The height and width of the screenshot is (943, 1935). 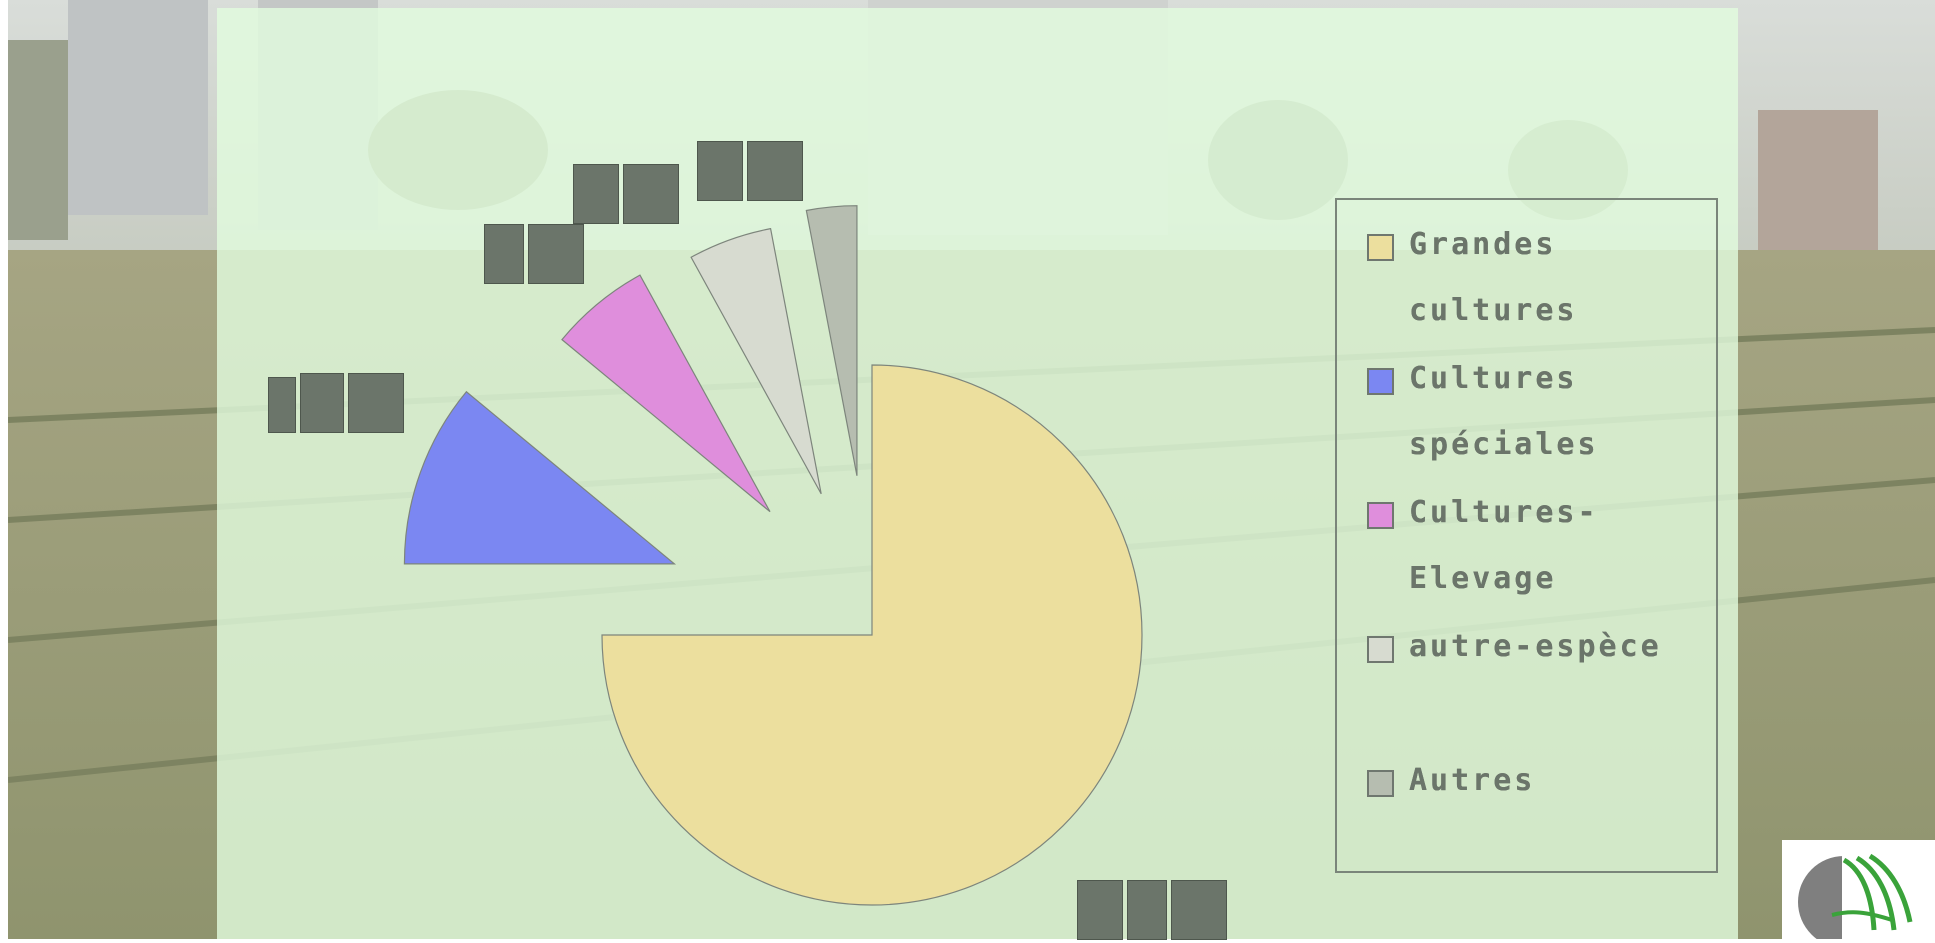 What do you see at coordinates (1472, 780) in the screenshot?
I see `legend-label: Autres` at bounding box center [1472, 780].